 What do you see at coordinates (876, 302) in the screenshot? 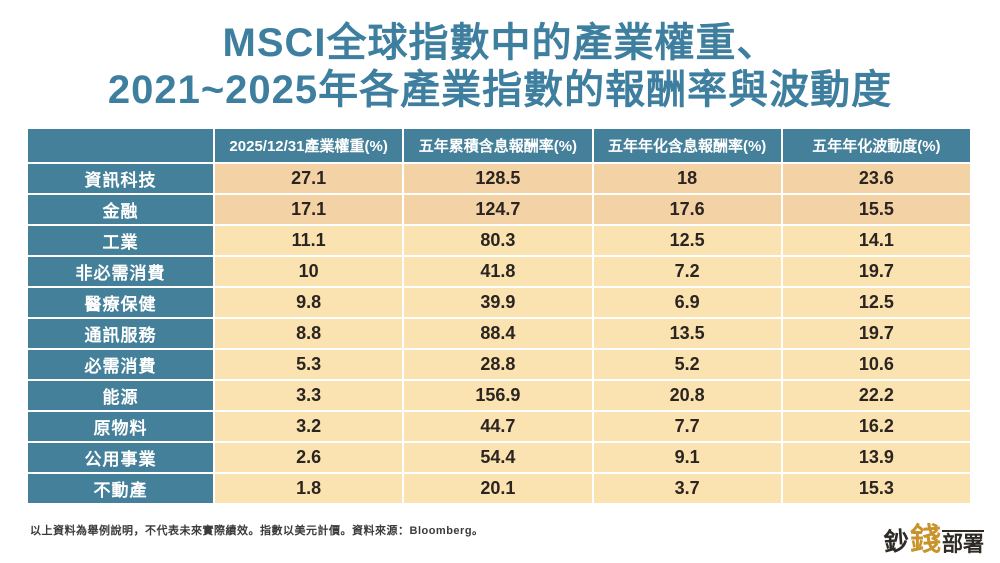
I see `cell-r4-c3: 12.5` at bounding box center [876, 302].